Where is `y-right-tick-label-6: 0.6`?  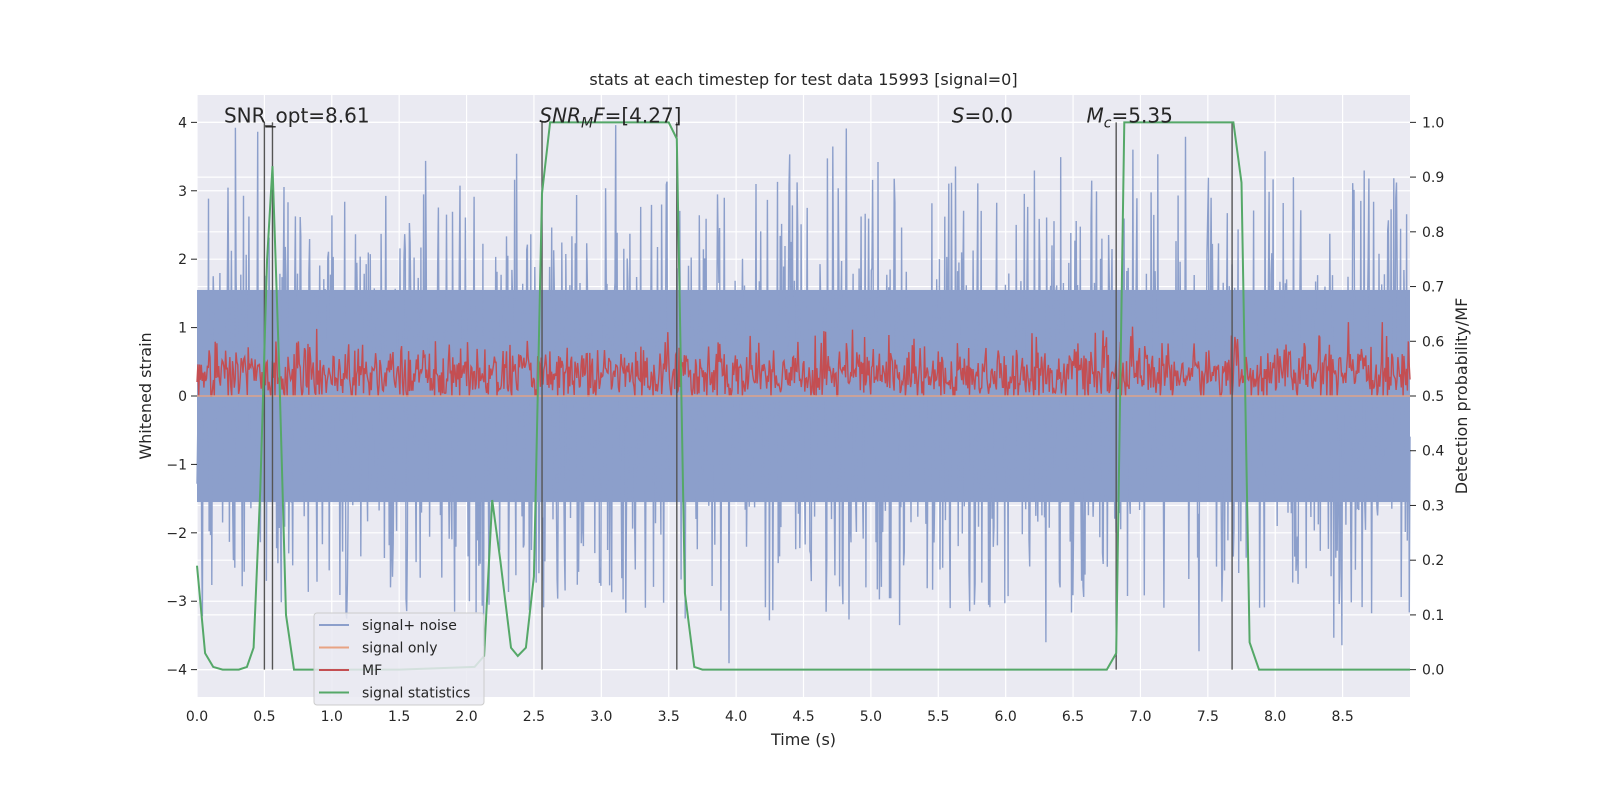
y-right-tick-label-6: 0.6 is located at coordinates (1433, 342).